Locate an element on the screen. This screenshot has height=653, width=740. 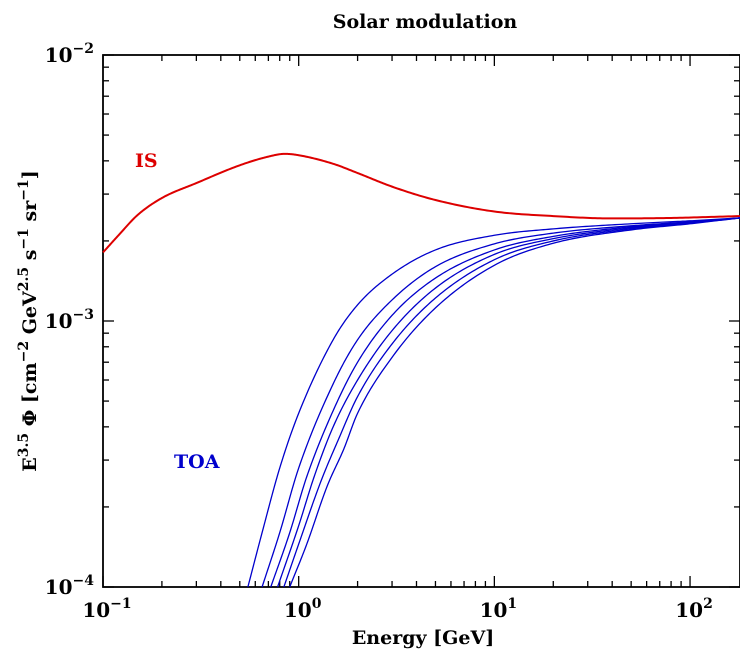
x-tick-label-exponent: 1 is located at coordinates (512, 604).